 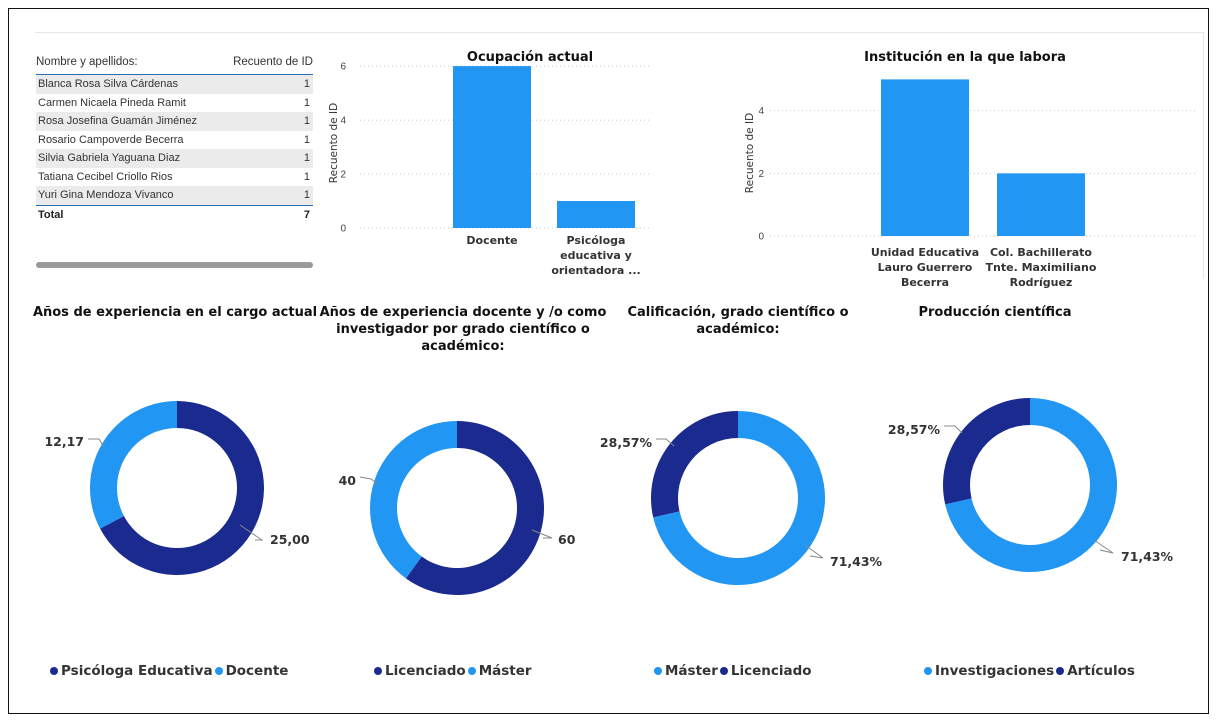 What do you see at coordinates (112, 102) in the screenshot?
I see `row-name: Carmen Nicaela Pineda Ramit` at bounding box center [112, 102].